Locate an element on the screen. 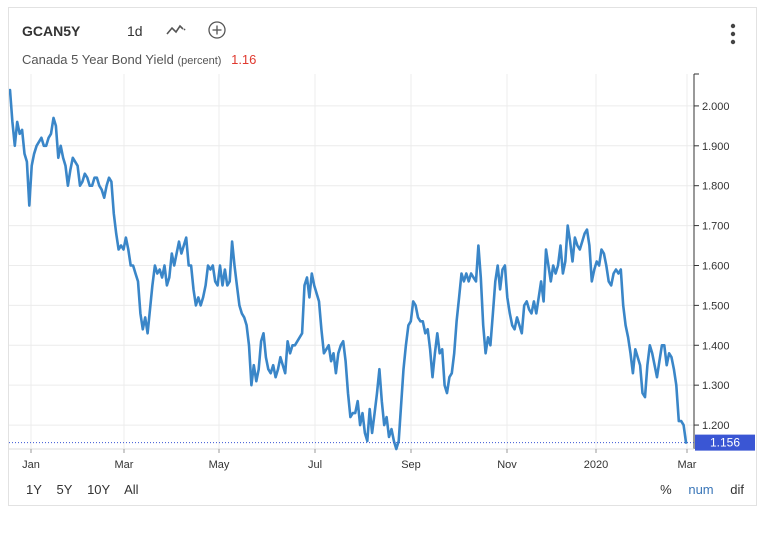 Image resolution: width=764 pixels, height=534 pixels. mode-dif-button: dif is located at coordinates (737, 489).